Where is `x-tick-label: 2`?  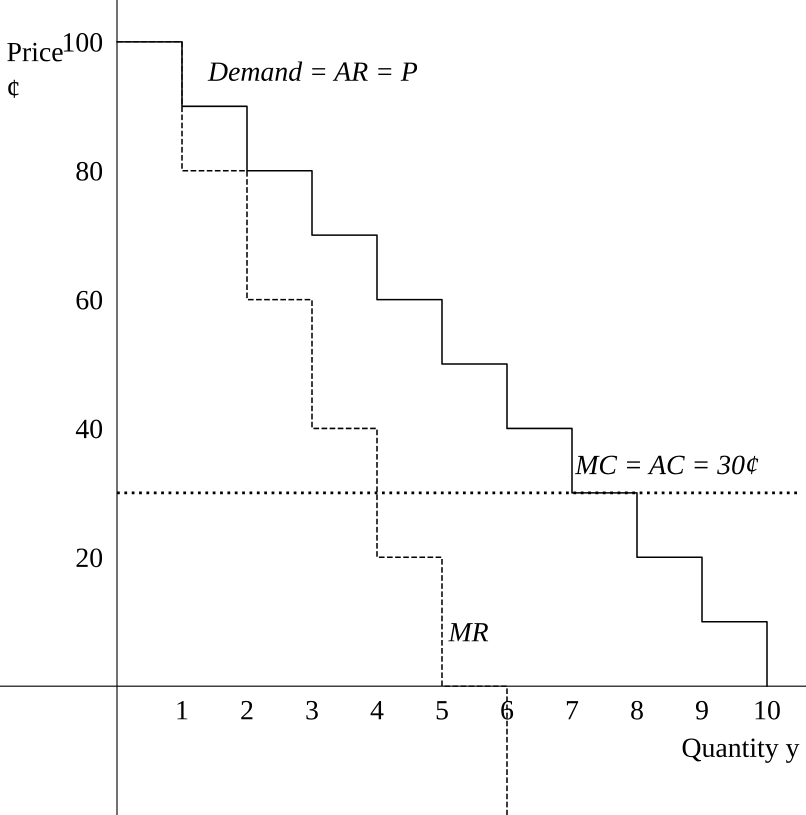
x-tick-label: 2 is located at coordinates (246, 710).